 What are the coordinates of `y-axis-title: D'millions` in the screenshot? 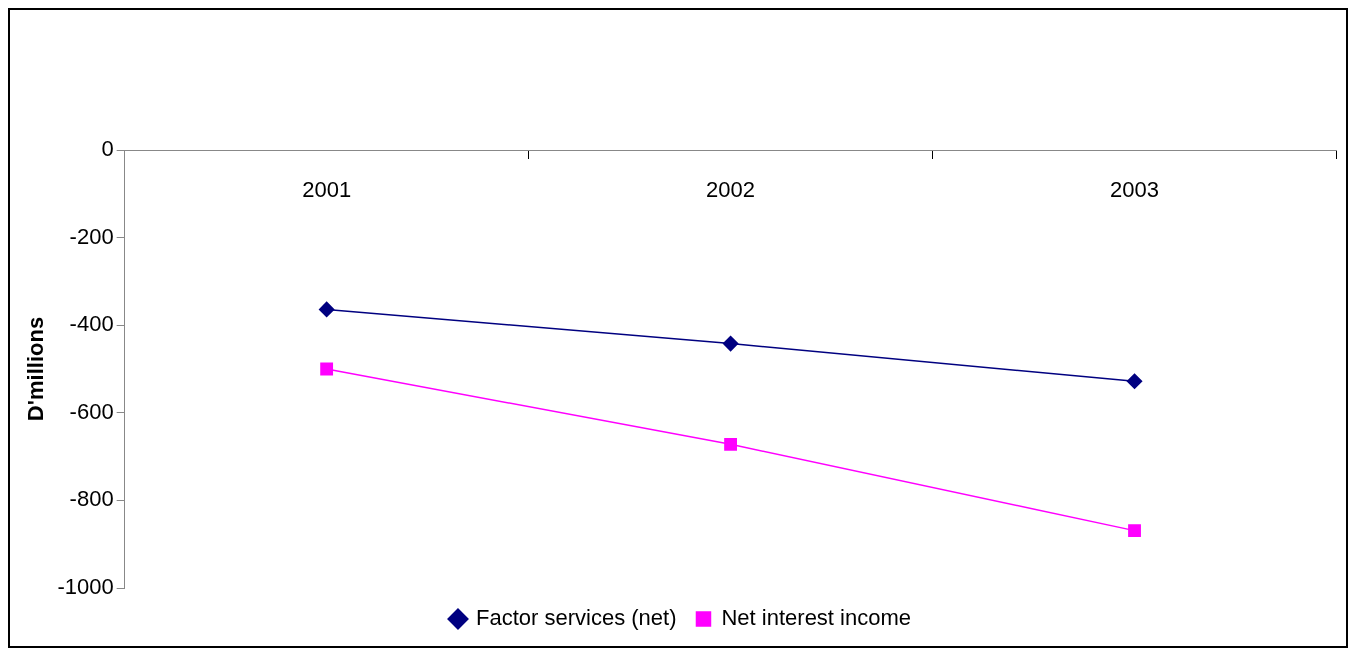 It's located at (36, 369).